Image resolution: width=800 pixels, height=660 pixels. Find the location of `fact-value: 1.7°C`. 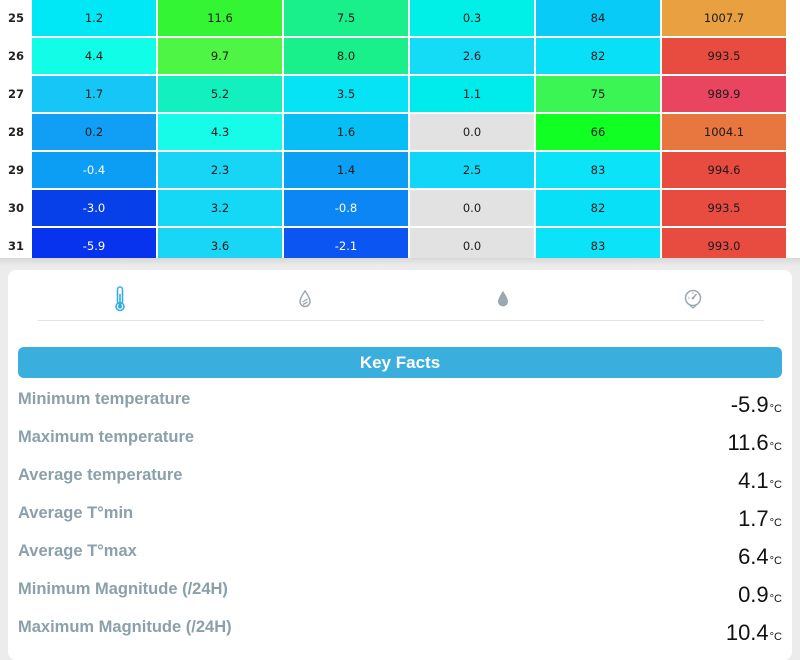

fact-value: 1.7°C is located at coordinates (760, 519).